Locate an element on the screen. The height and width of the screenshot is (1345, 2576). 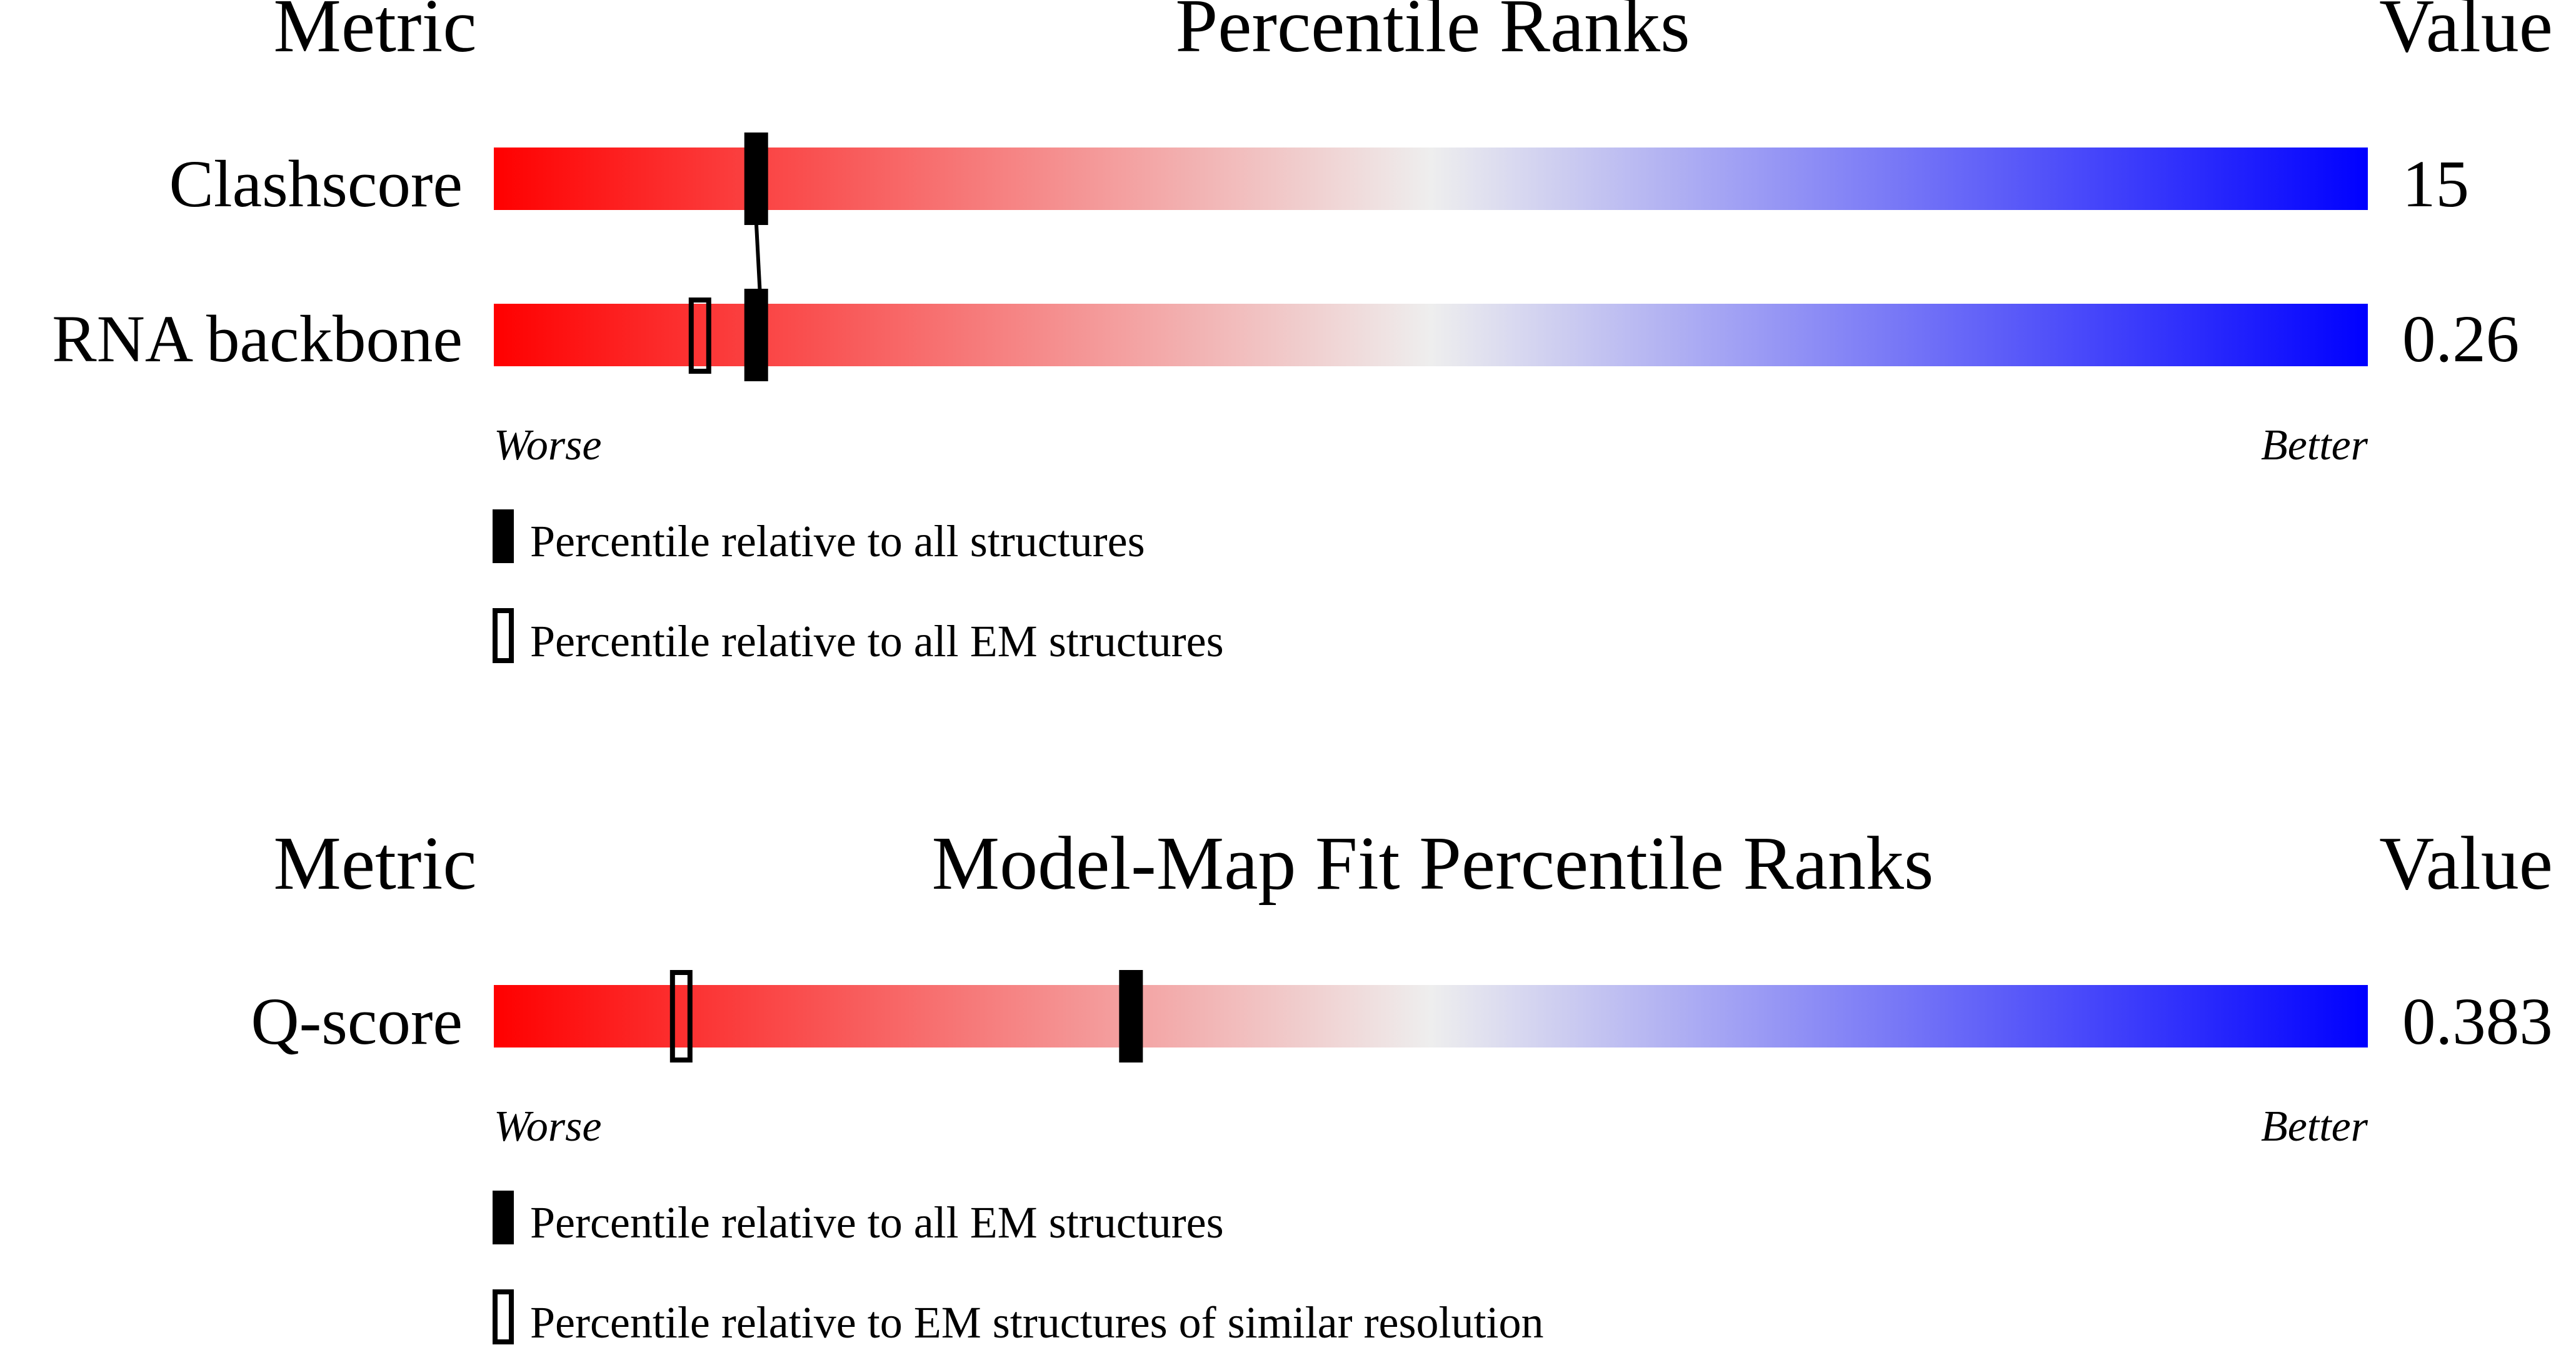
marker-all-rna-backbone is located at coordinates (756, 335).